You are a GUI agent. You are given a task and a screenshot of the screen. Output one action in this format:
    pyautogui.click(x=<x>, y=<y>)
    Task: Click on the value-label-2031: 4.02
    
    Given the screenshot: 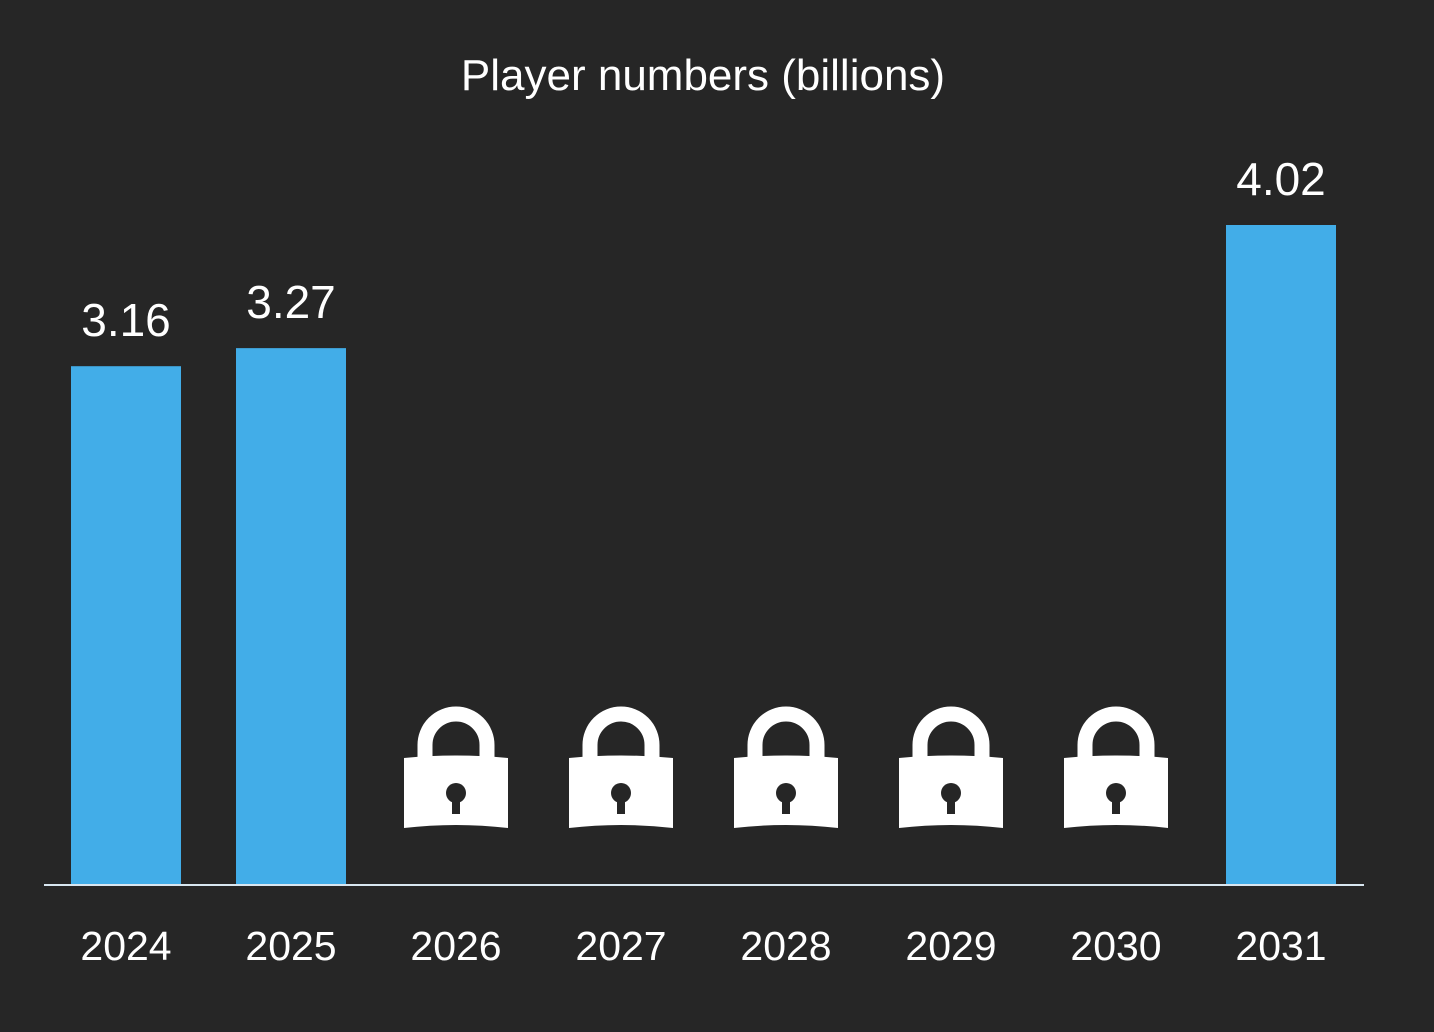 What is the action you would take?
    pyautogui.click(x=1281, y=179)
    